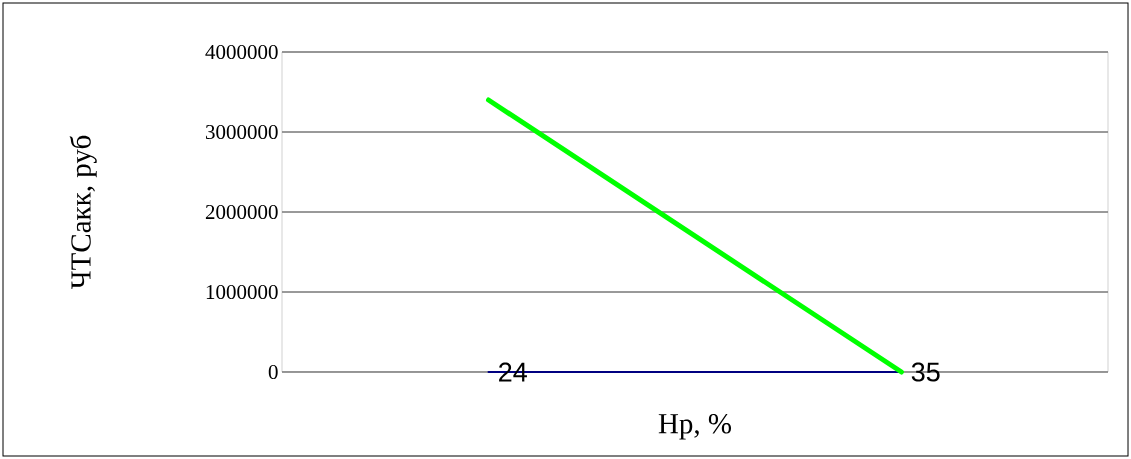 Image resolution: width=1131 pixels, height=459 pixels. Describe the element at coordinates (241, 52) in the screenshot. I see `y-tick-label: 4000000` at that location.